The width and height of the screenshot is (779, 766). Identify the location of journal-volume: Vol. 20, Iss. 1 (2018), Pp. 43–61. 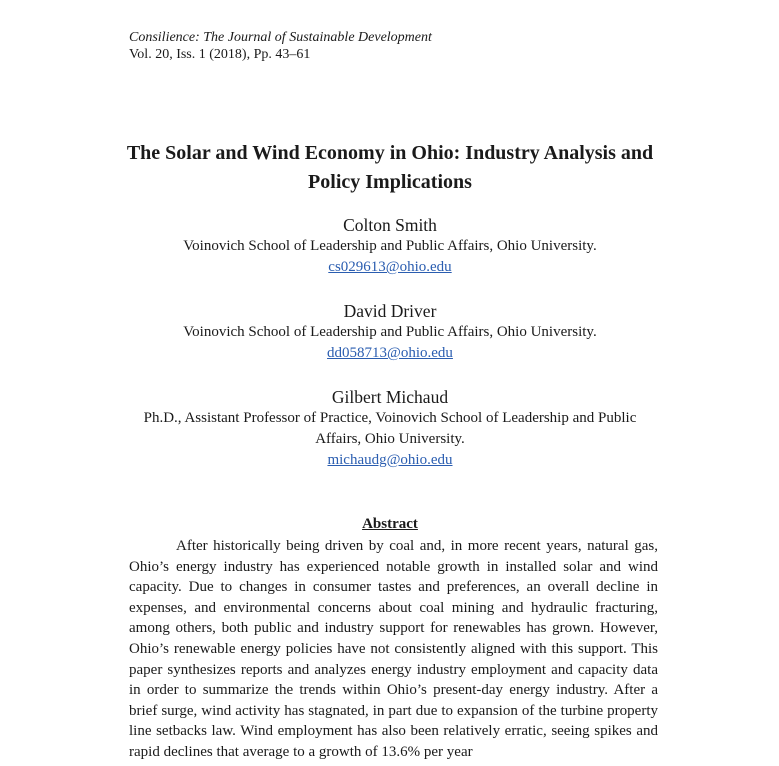
(220, 54).